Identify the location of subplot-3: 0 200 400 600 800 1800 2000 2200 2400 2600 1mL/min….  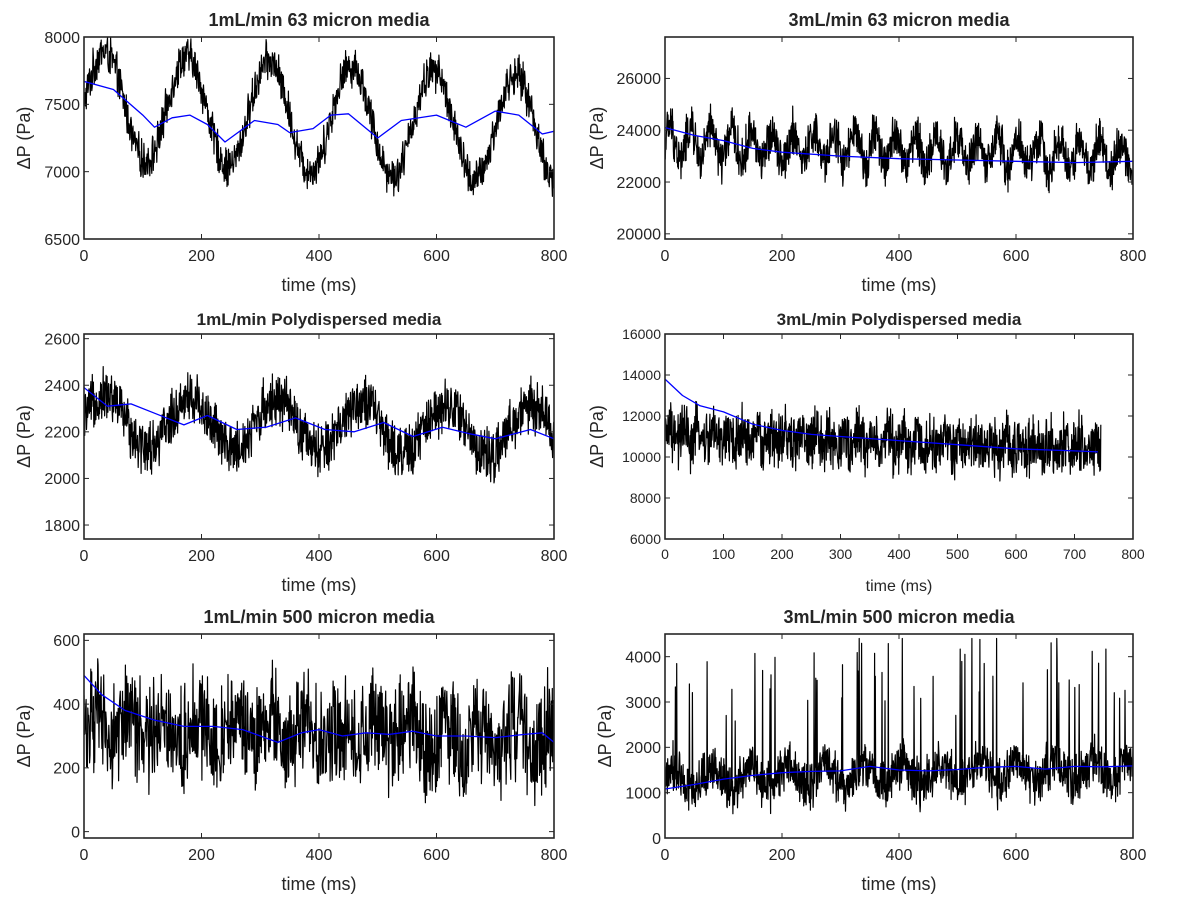
(290, 452).